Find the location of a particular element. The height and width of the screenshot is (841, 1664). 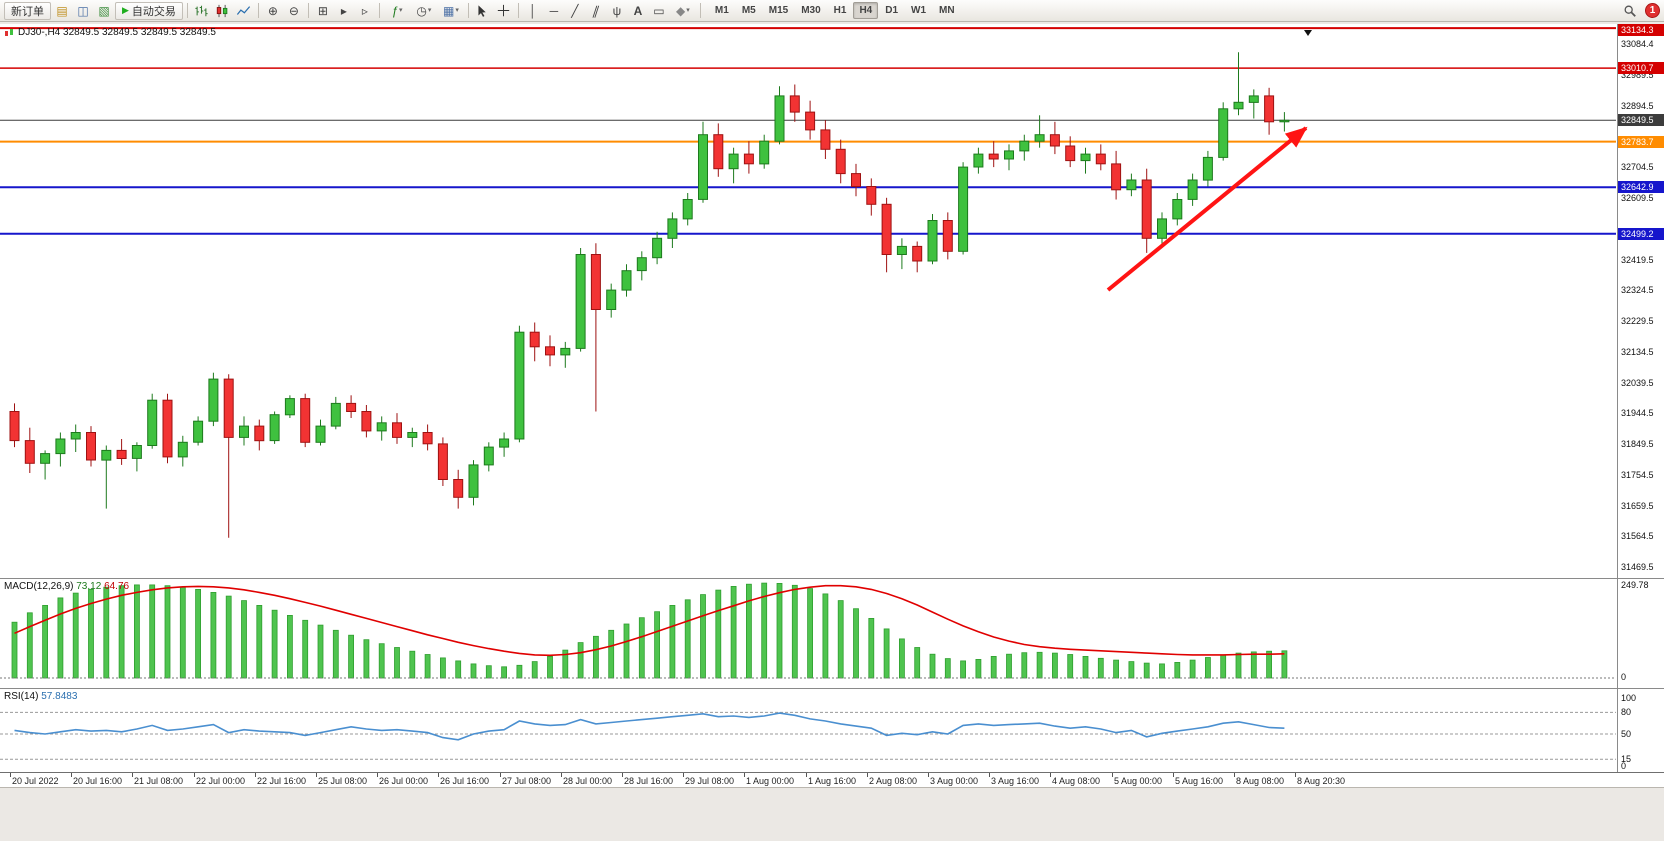

timeframe-group: M1 M5 M15 M30 H1 H4 D1 W1 MN is located at coordinates (835, 10).